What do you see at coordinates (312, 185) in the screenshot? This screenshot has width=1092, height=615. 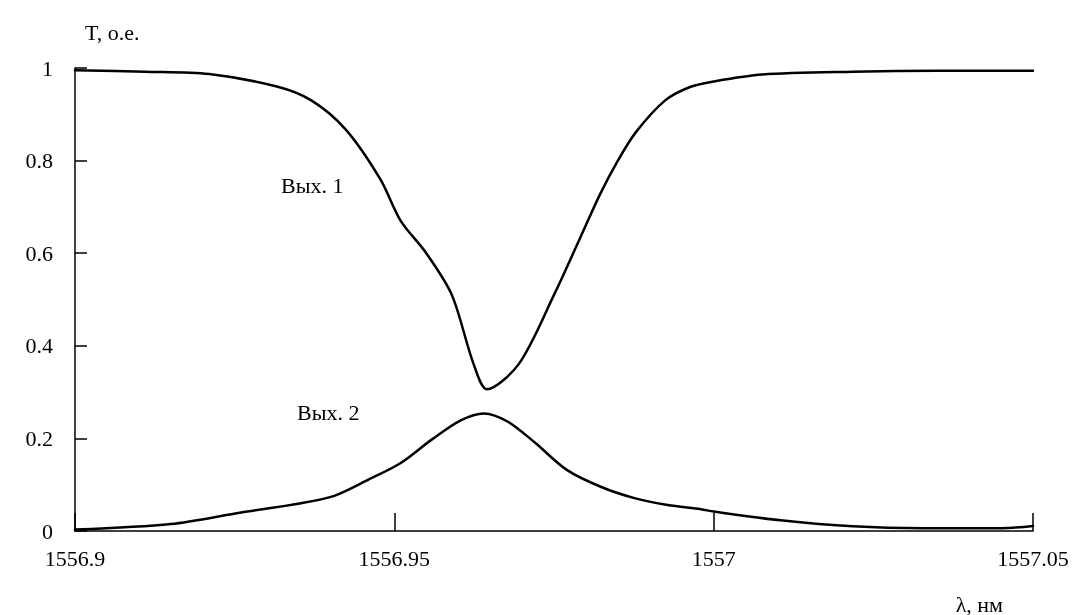 I see `annotation: Вых. 1` at bounding box center [312, 185].